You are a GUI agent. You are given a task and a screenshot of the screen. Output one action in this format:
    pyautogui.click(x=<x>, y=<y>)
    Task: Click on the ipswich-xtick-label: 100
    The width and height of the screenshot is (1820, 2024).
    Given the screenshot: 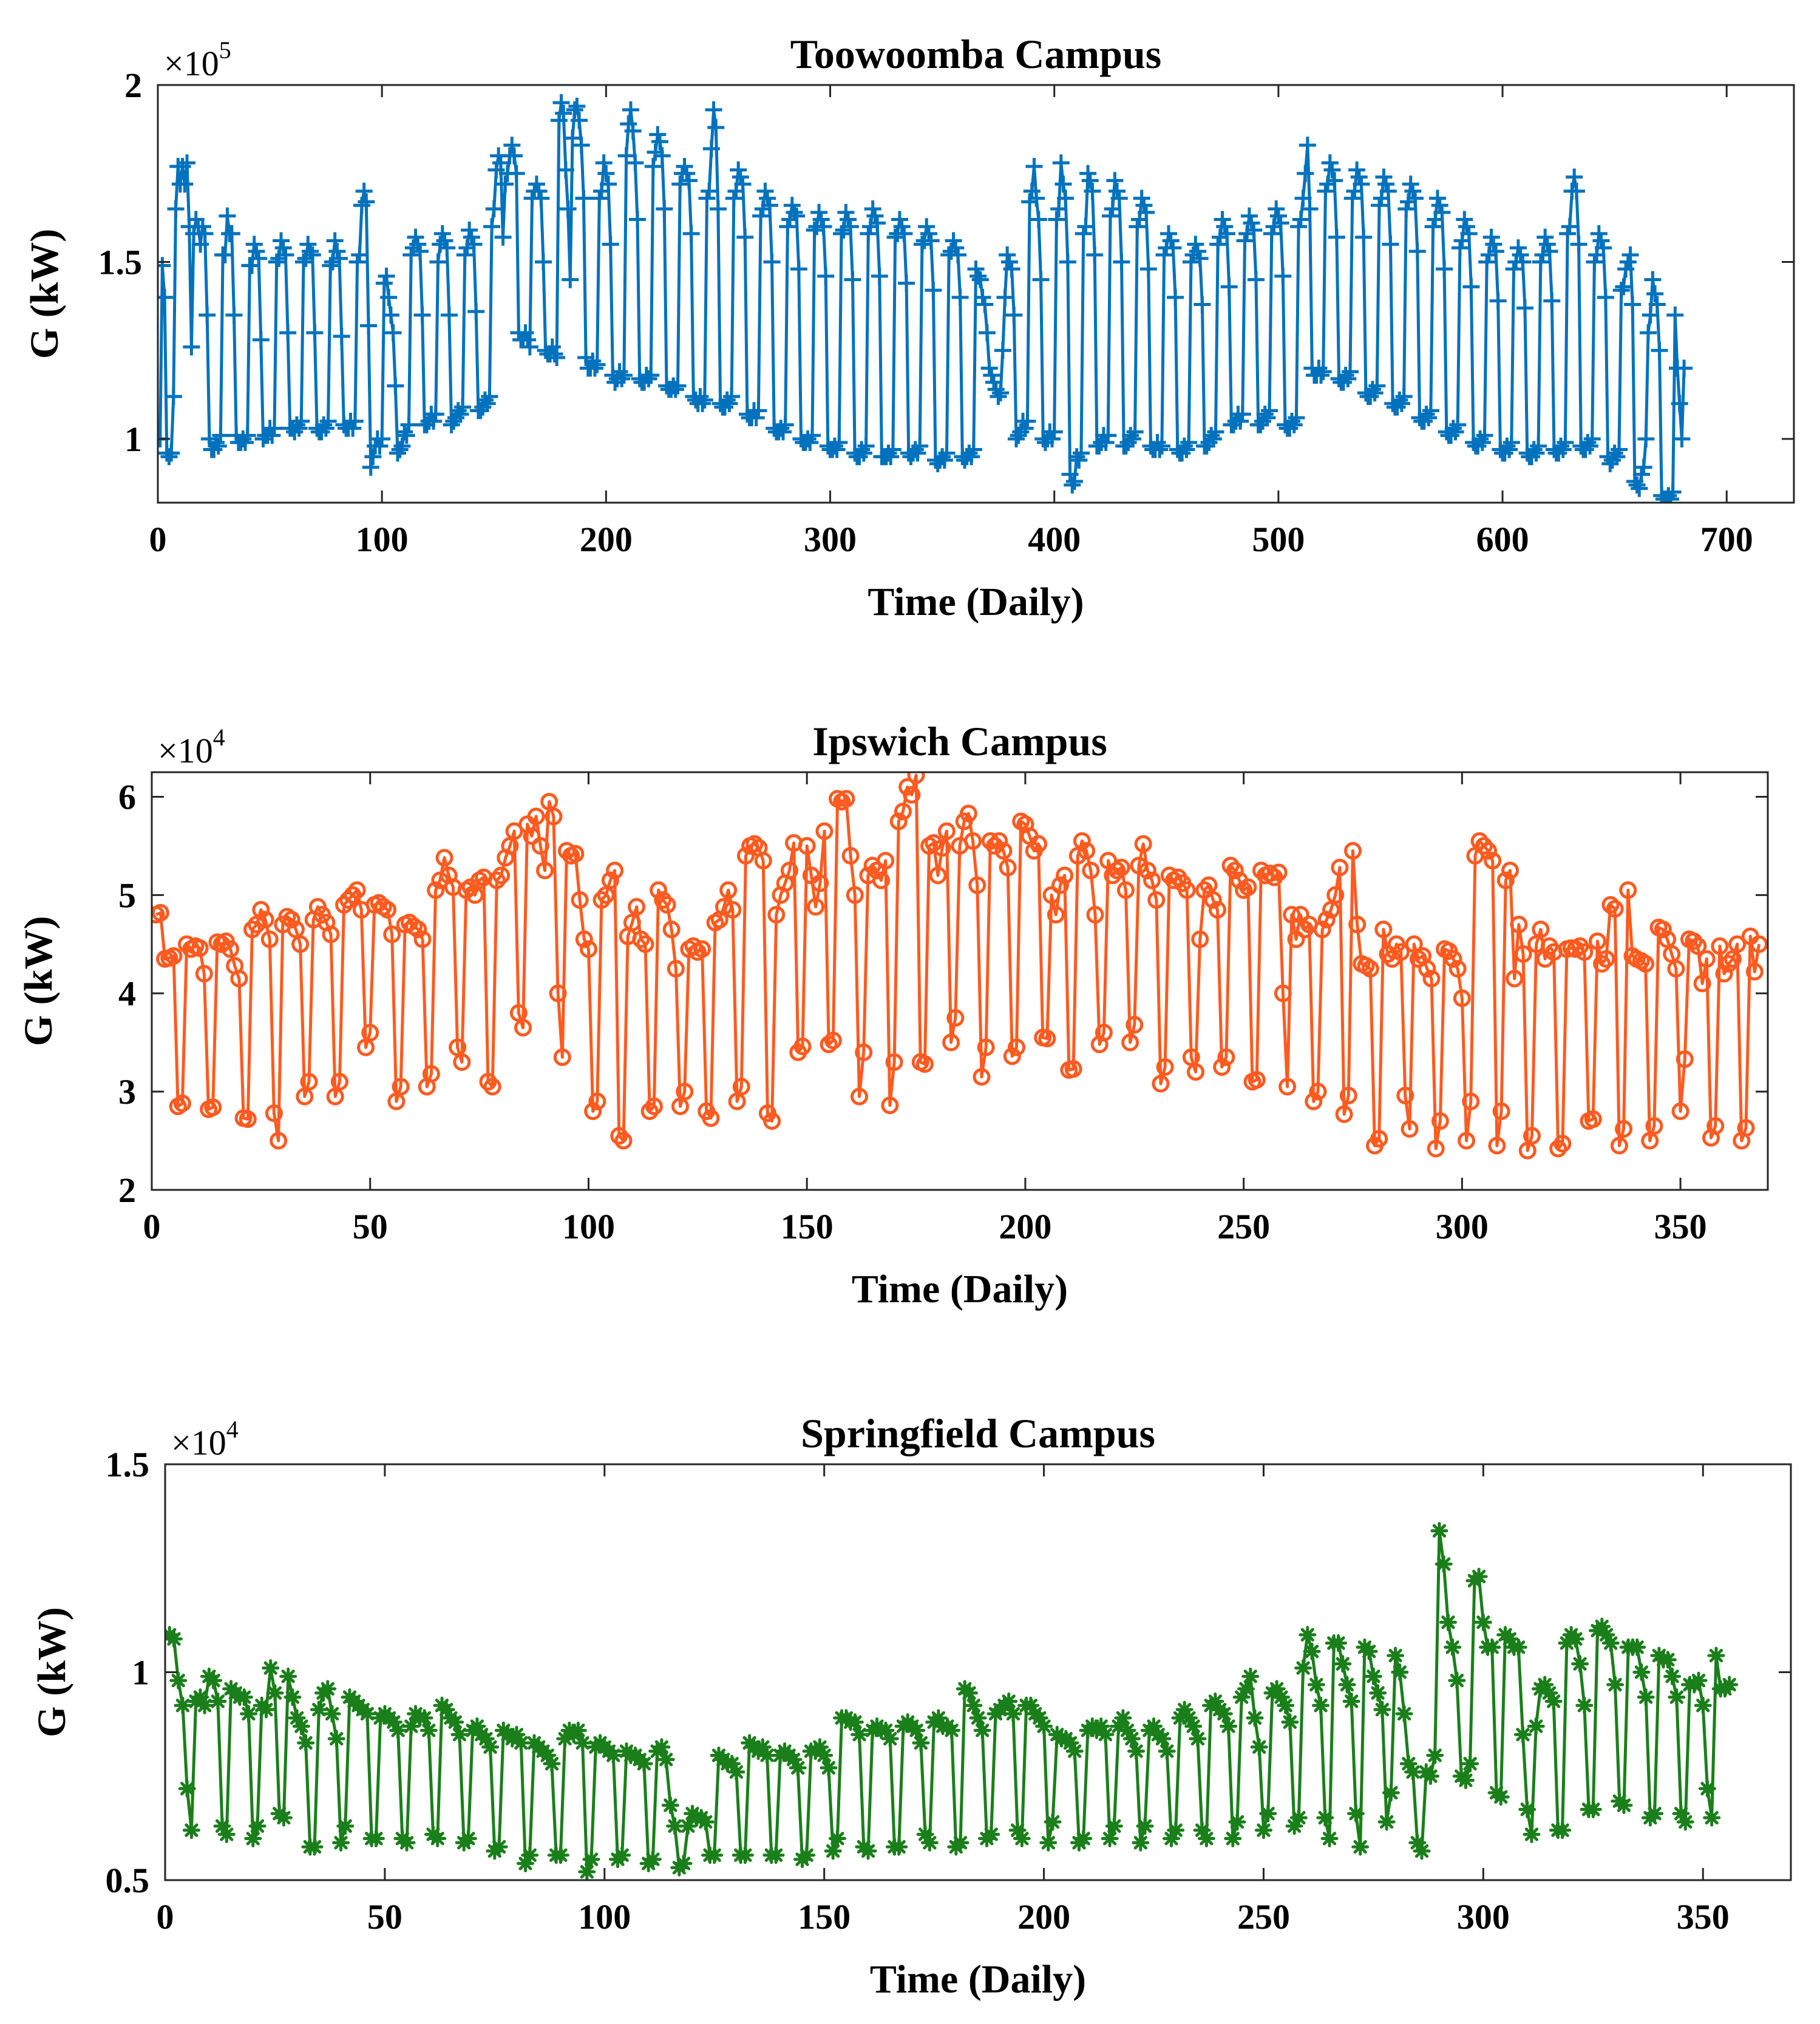 What is the action you would take?
    pyautogui.click(x=588, y=1226)
    